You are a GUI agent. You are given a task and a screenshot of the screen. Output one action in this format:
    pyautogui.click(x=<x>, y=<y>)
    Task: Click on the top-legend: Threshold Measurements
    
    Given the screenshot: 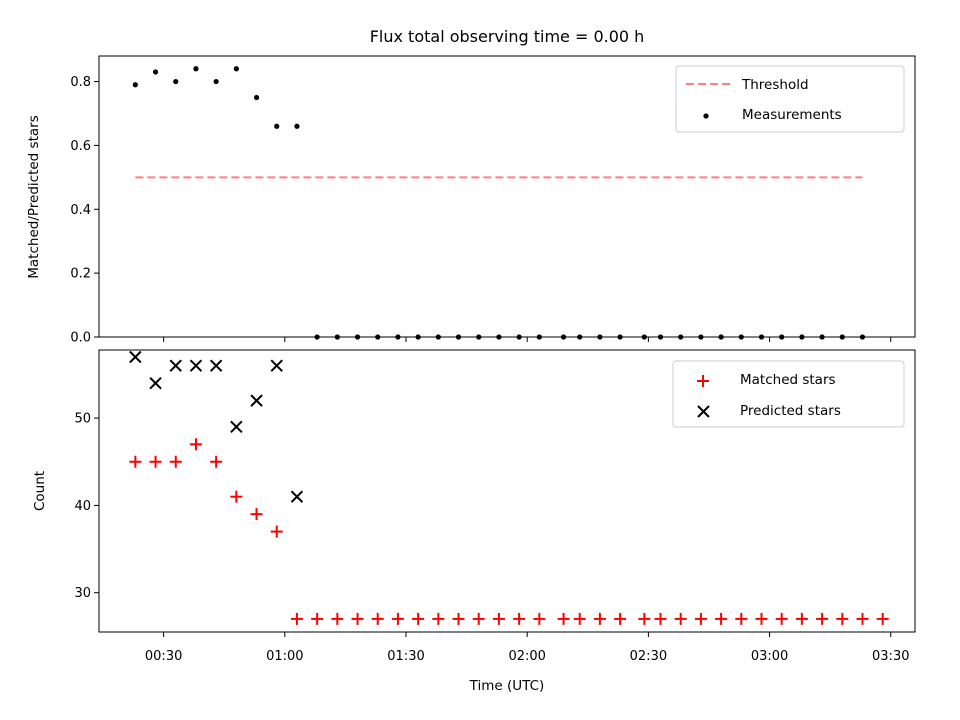 What is the action you would take?
    pyautogui.click(x=790, y=99)
    